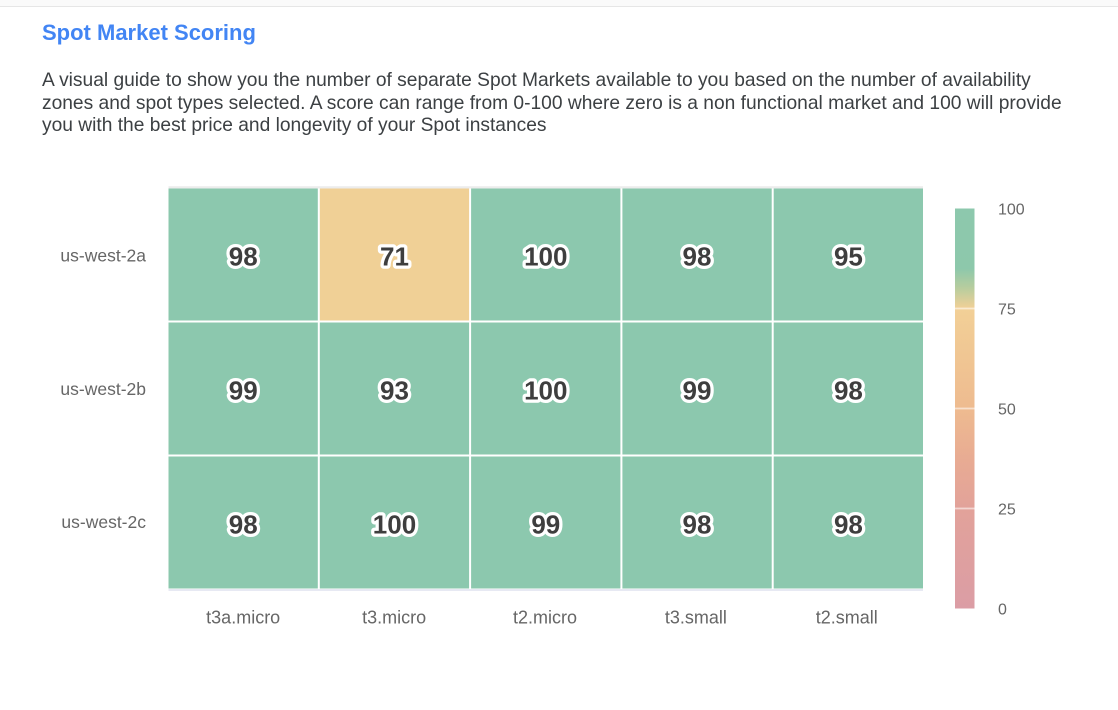 This screenshot has width=1118, height=710. Describe the element at coordinates (394, 618) in the screenshot. I see `svg-text: t3.micro` at that location.